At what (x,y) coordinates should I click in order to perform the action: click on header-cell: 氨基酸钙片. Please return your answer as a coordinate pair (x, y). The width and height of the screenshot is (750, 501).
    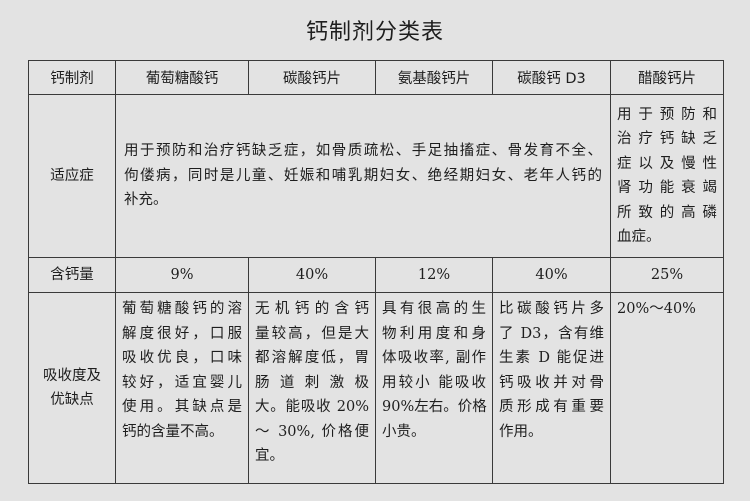
    Looking at the image, I should click on (434, 77).